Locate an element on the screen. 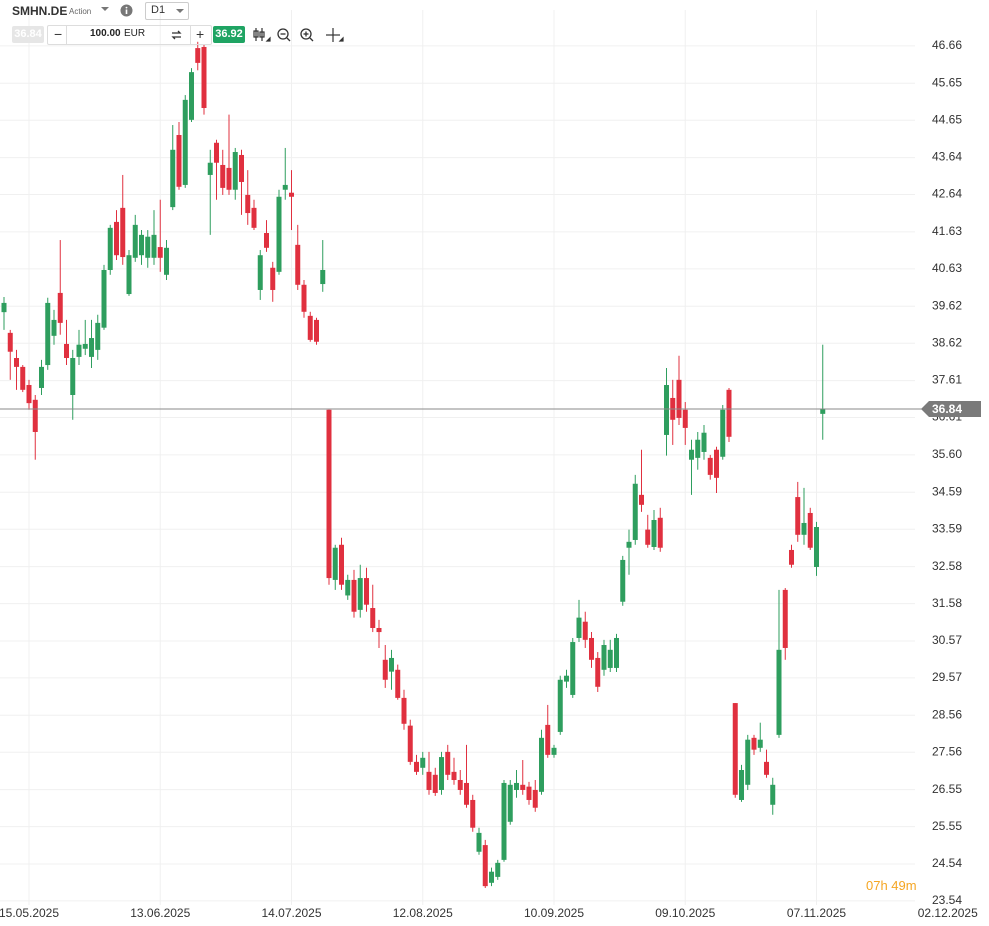 The width and height of the screenshot is (989, 926). y-tick-label: 32.58 is located at coordinates (947, 566).